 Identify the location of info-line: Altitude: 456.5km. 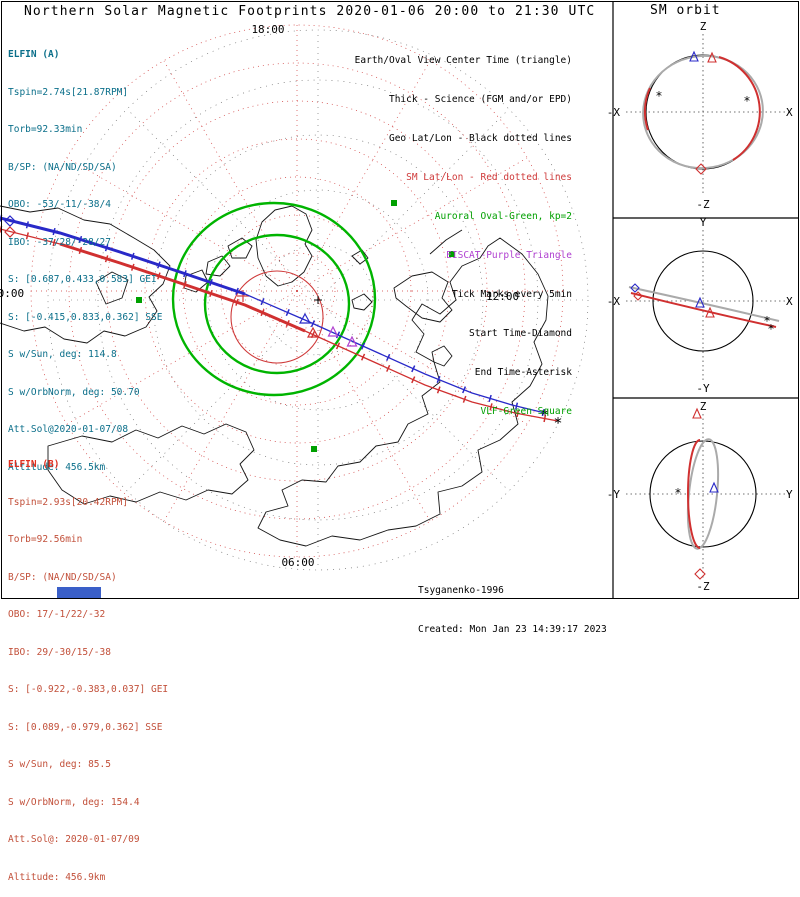
(57, 467).